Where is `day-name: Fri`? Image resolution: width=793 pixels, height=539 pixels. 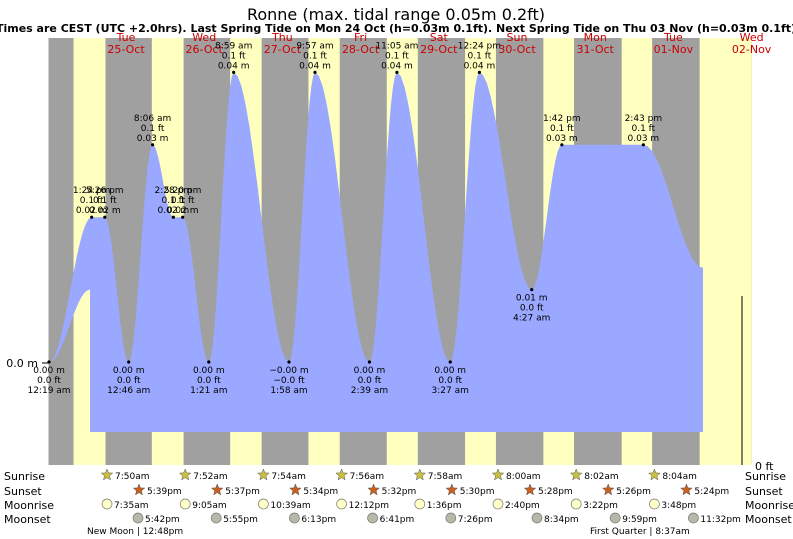 day-name: Fri is located at coordinates (360, 37).